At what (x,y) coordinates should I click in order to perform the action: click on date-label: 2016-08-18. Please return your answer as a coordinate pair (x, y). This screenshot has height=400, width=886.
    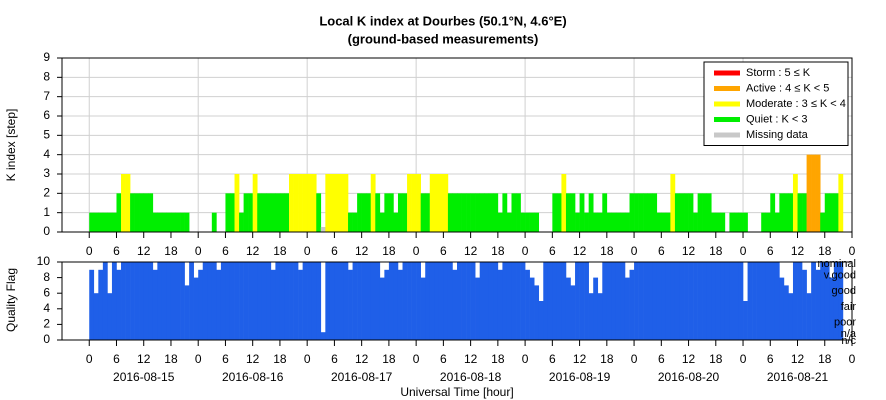
    Looking at the image, I should click on (471, 377).